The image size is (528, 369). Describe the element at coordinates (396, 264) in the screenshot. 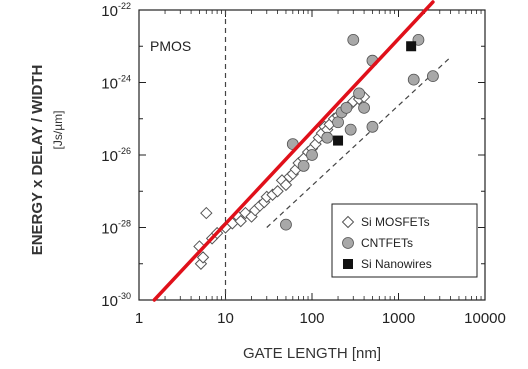

I see `legend-label-si-nanowires: Si Nanowires` at that location.